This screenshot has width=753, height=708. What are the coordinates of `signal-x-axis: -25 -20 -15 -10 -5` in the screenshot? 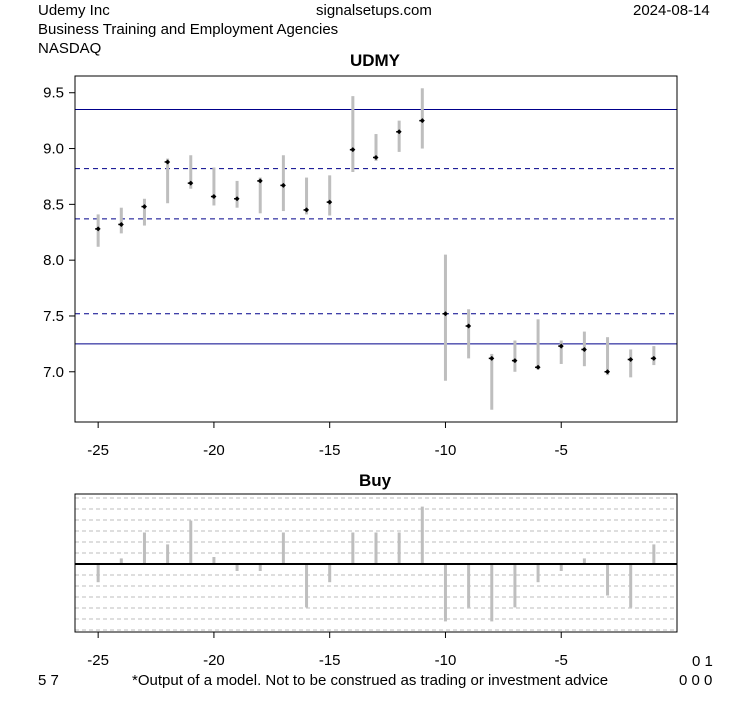 It's located at (327, 650).